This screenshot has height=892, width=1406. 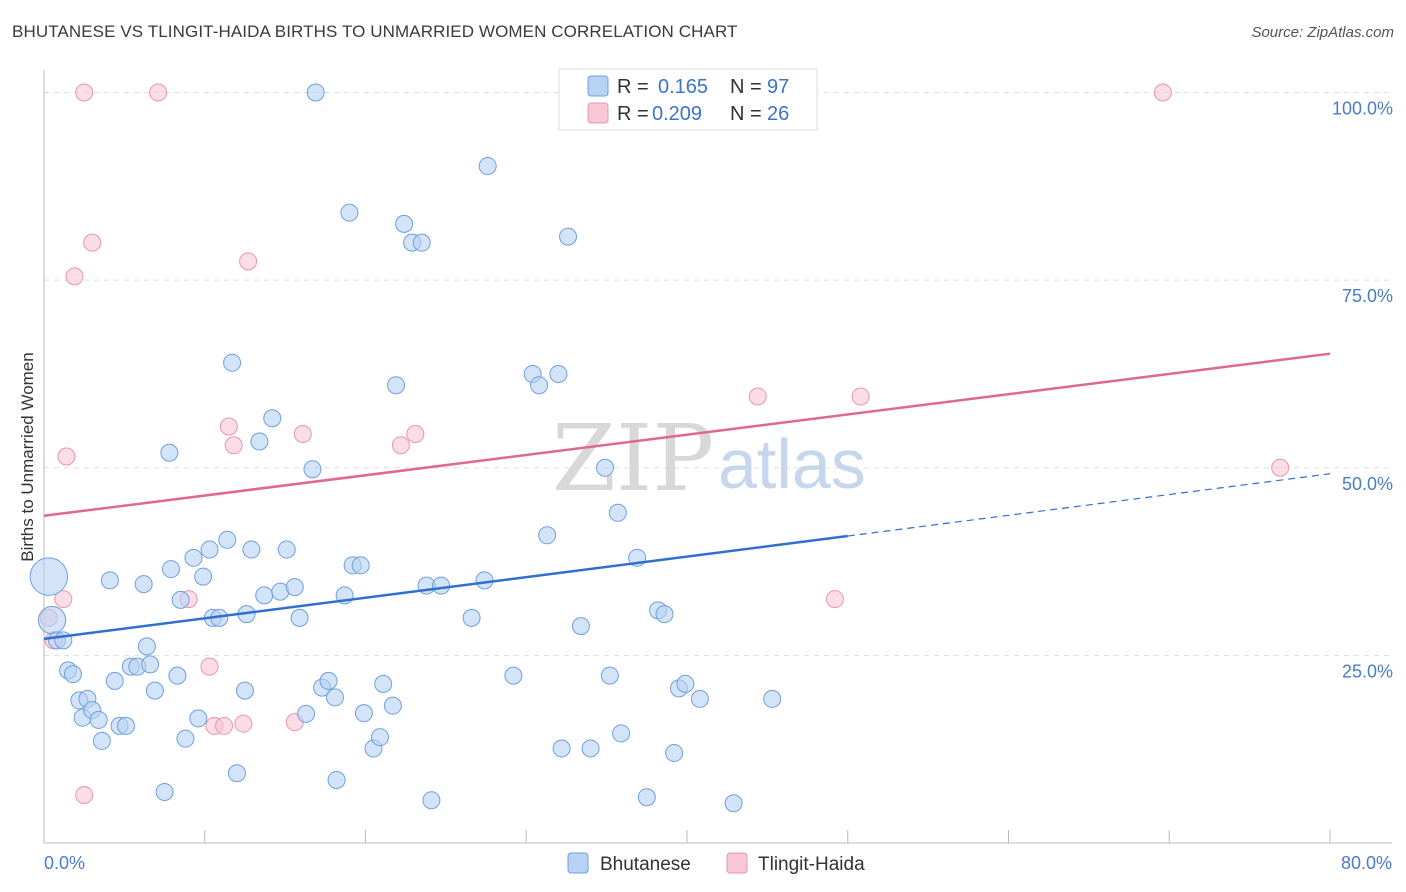 I want to click on bottom-legend-label-tlingit-haida: Tlingit-Haida, so click(x=811, y=864).